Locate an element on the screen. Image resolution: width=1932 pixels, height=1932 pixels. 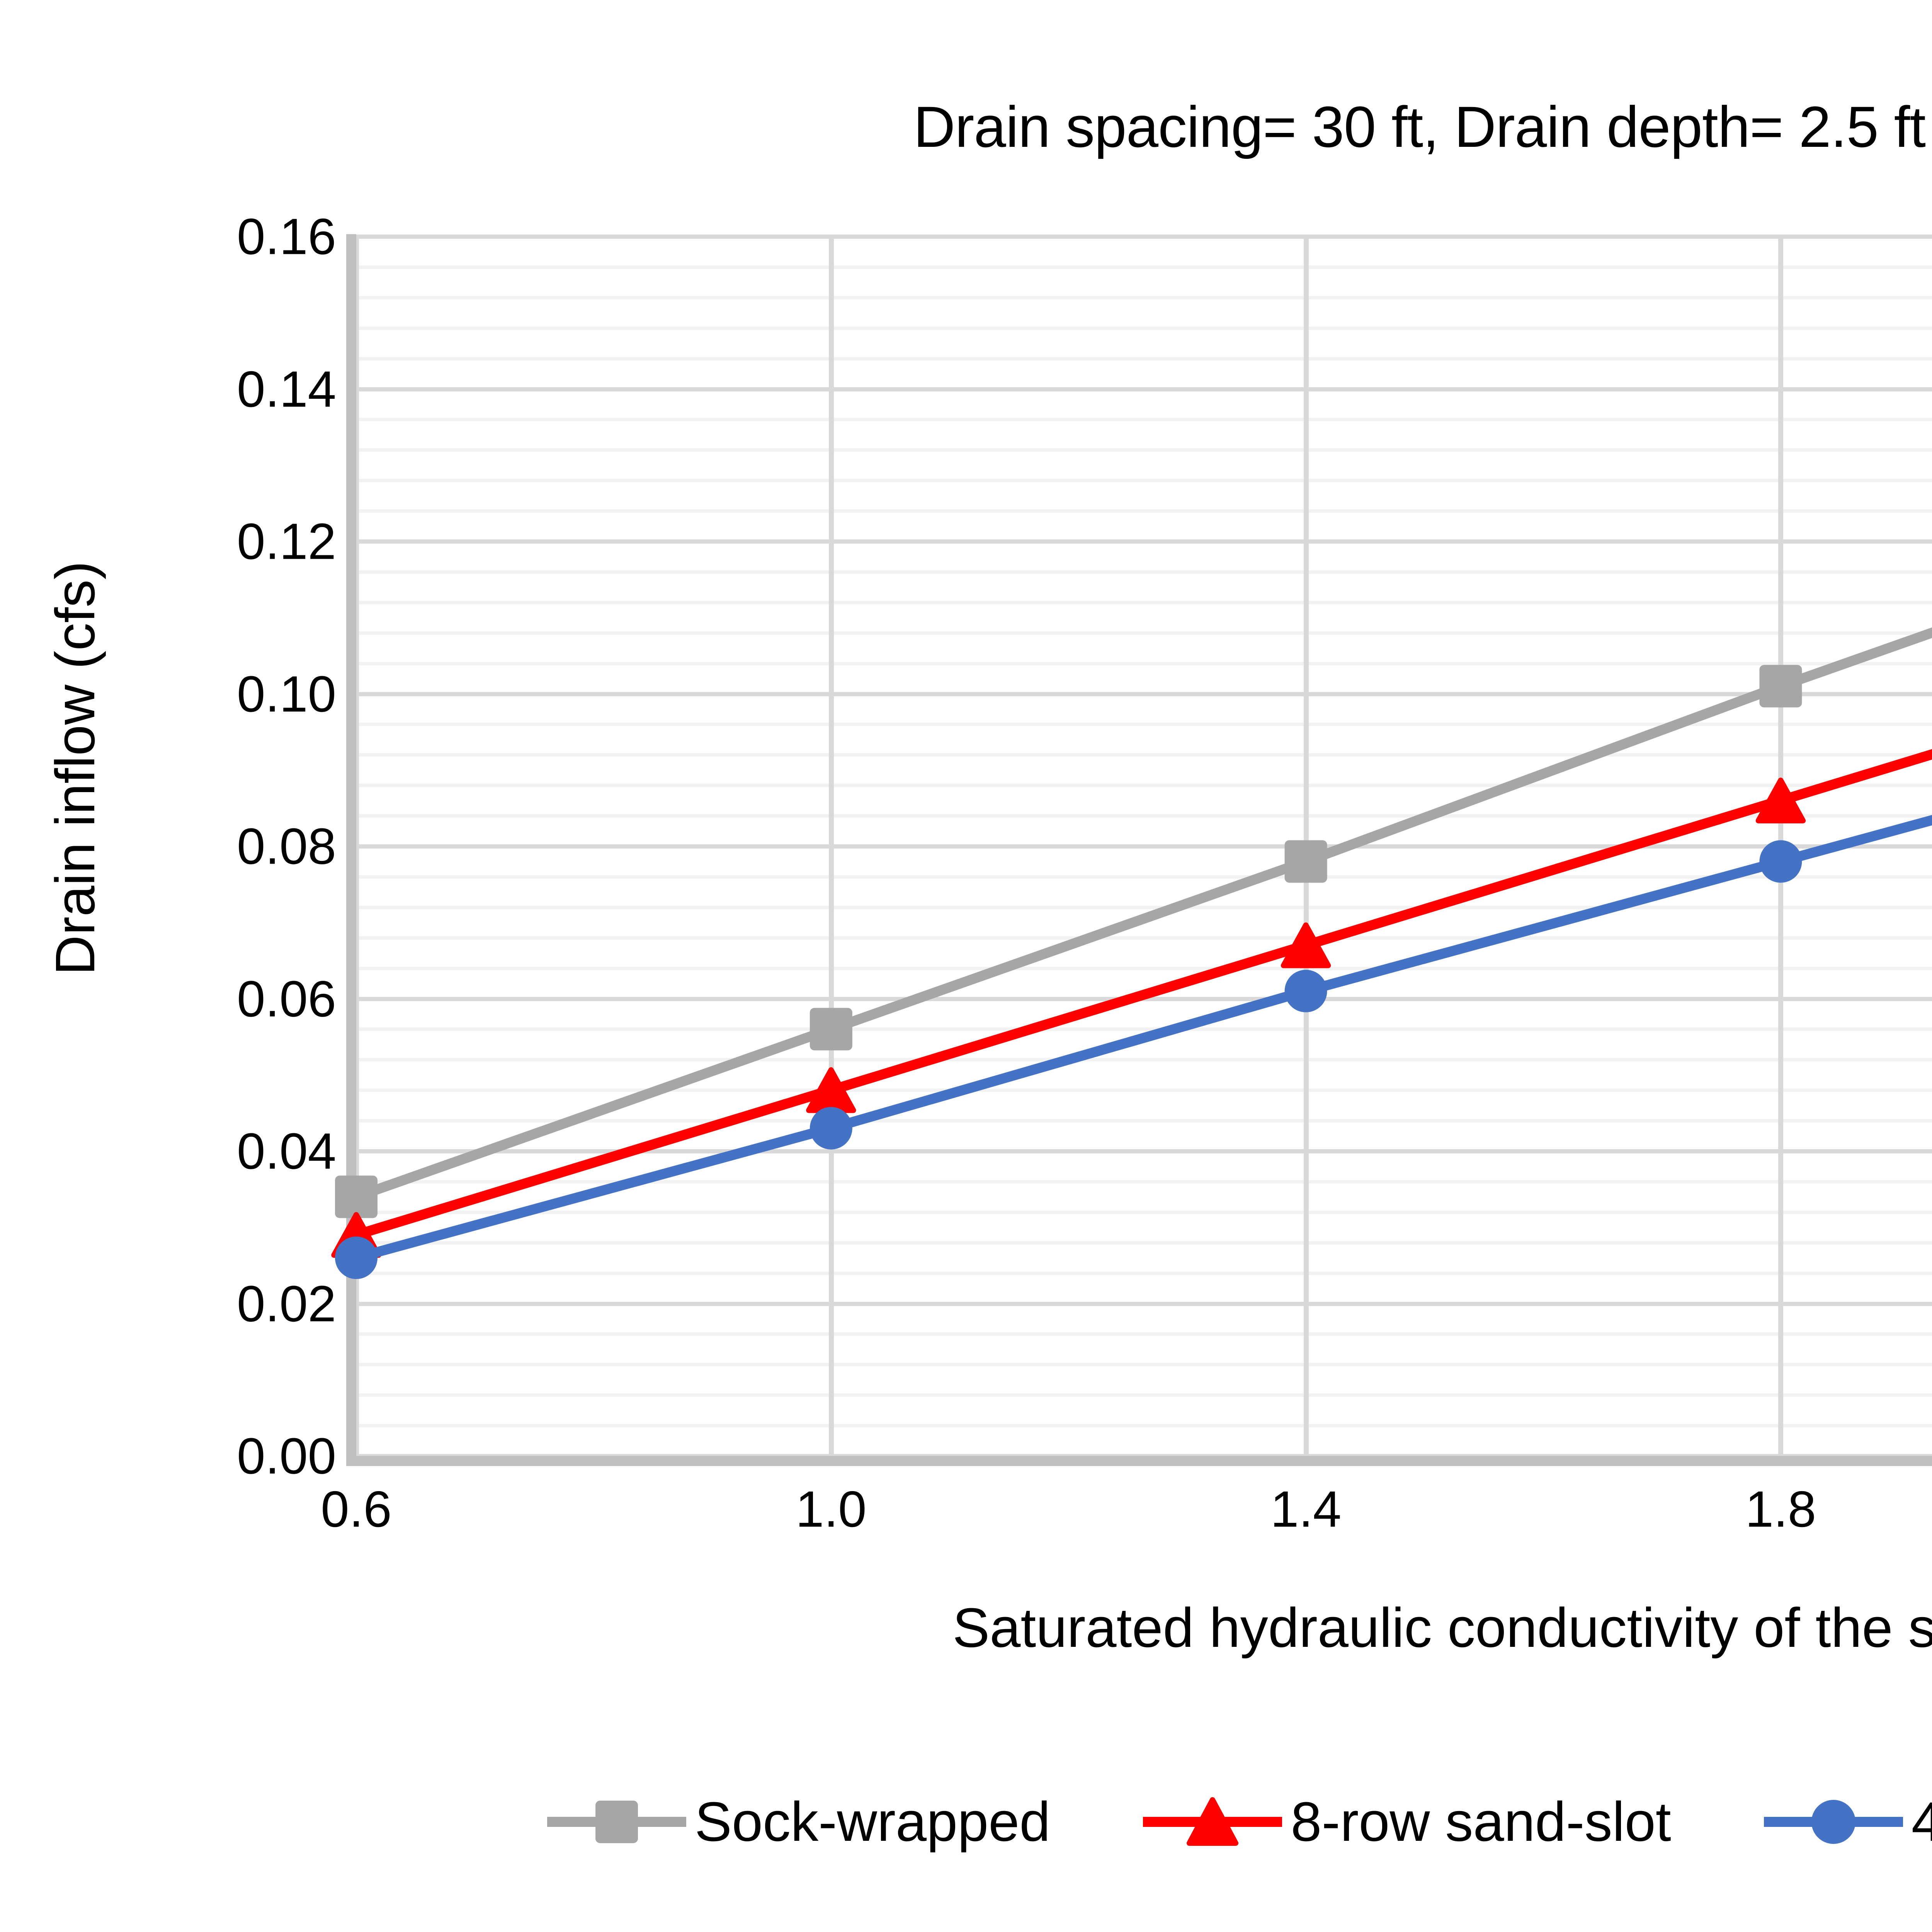
legend-item: 4-row sand-slot is located at coordinates (1848, 1822).